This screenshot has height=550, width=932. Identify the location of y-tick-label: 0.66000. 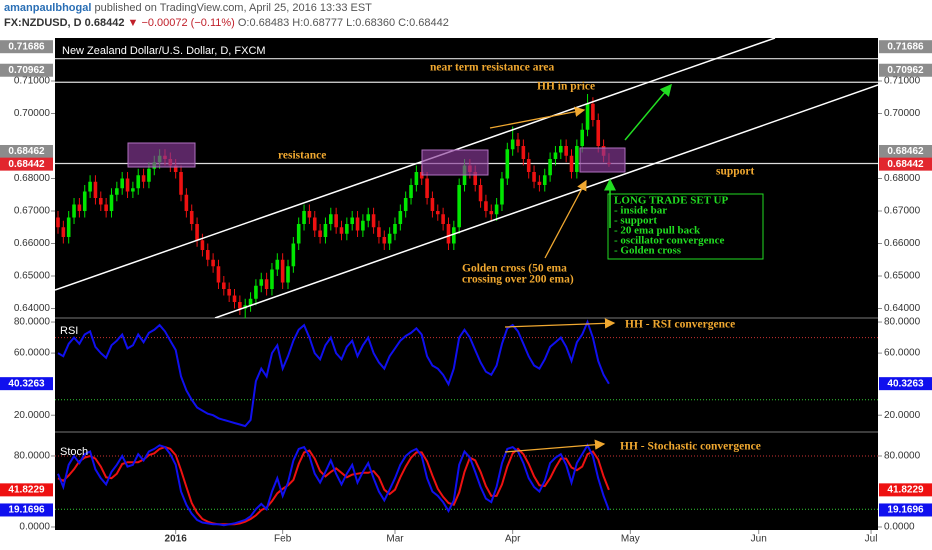
(32, 243).